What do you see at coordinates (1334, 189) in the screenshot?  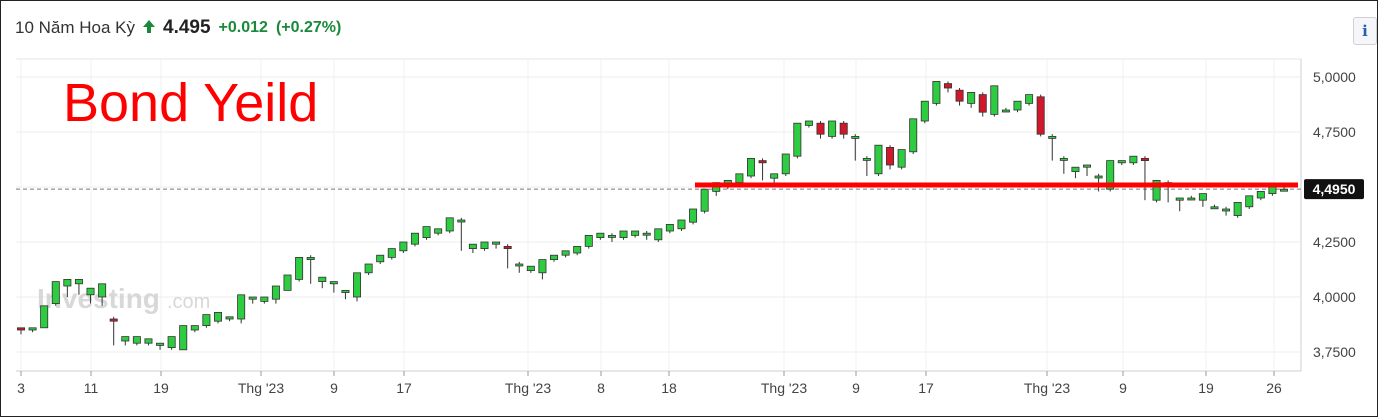 I see `current-value-label: 4,4950` at bounding box center [1334, 189].